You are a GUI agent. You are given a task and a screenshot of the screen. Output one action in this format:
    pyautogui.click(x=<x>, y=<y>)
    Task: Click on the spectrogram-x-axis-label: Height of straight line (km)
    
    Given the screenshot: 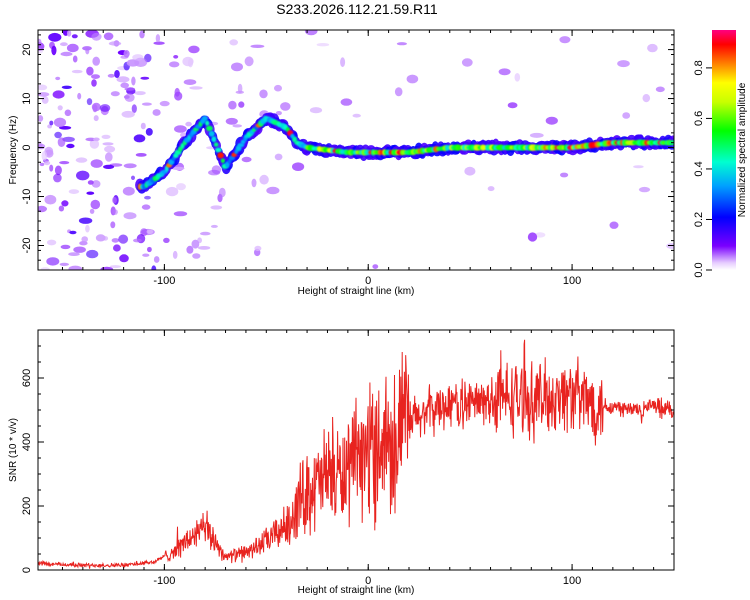 What is the action you would take?
    pyautogui.click(x=356, y=291)
    